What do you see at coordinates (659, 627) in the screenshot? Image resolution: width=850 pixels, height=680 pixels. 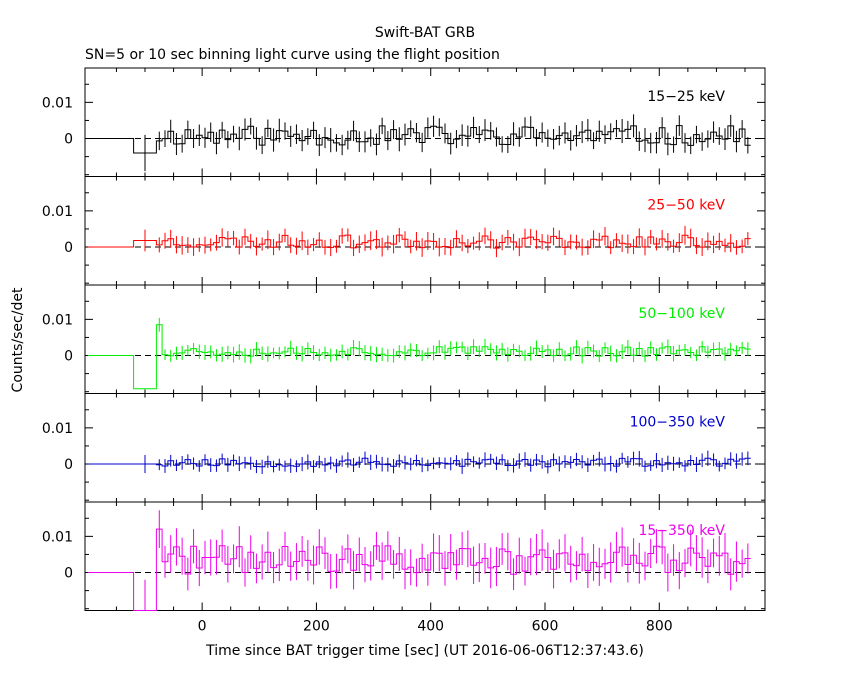 I see `x-tick-label: 800` at bounding box center [659, 627].